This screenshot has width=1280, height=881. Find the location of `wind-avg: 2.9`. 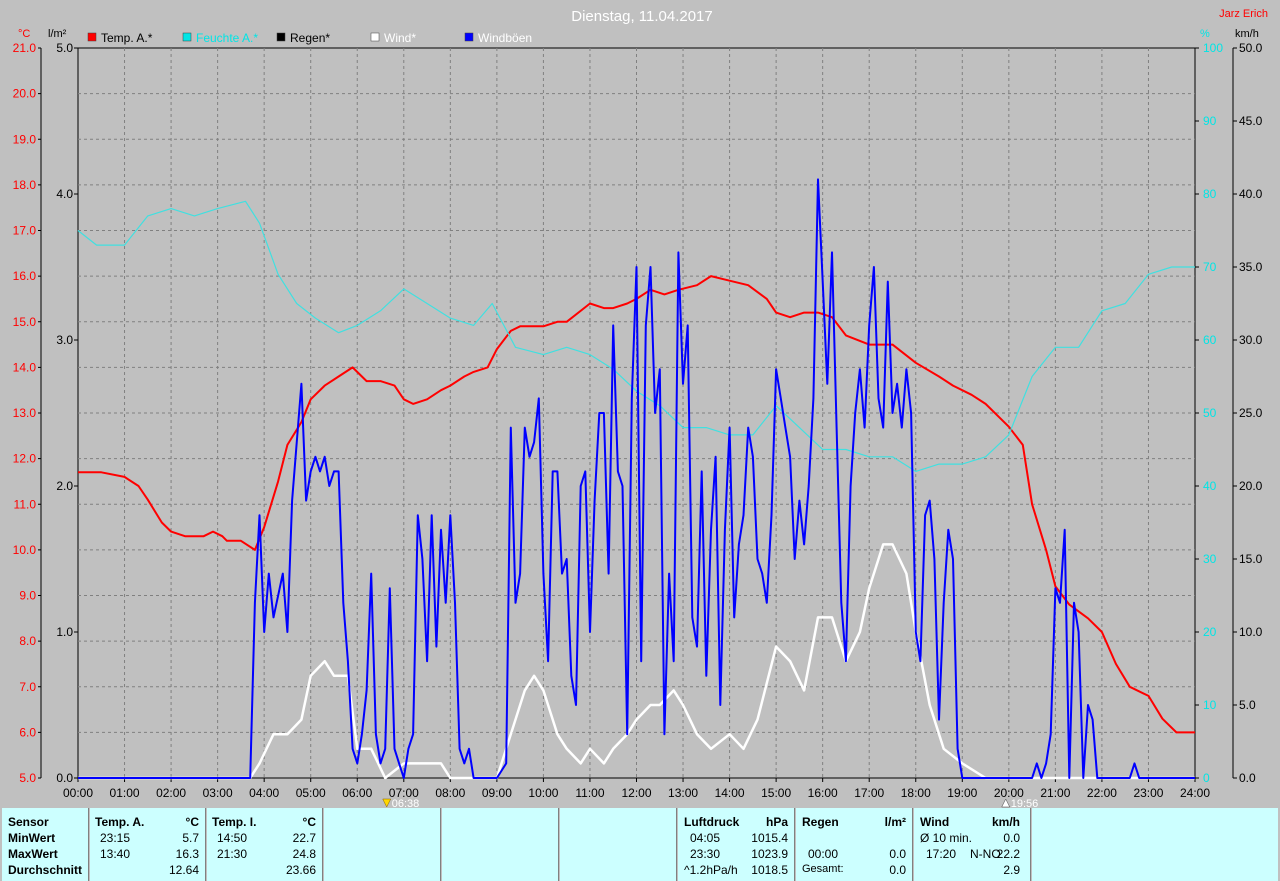

wind-avg: 2.9 is located at coordinates (1011, 870).